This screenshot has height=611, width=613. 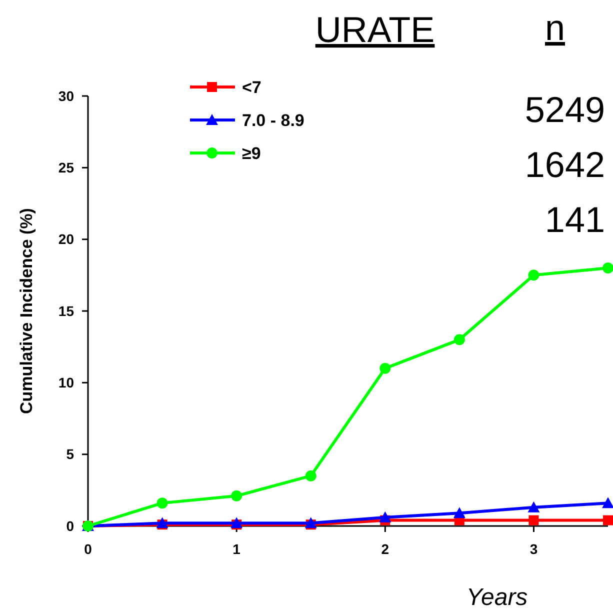 What do you see at coordinates (66, 310) in the screenshot?
I see `y-tick-label: 15` at bounding box center [66, 310].